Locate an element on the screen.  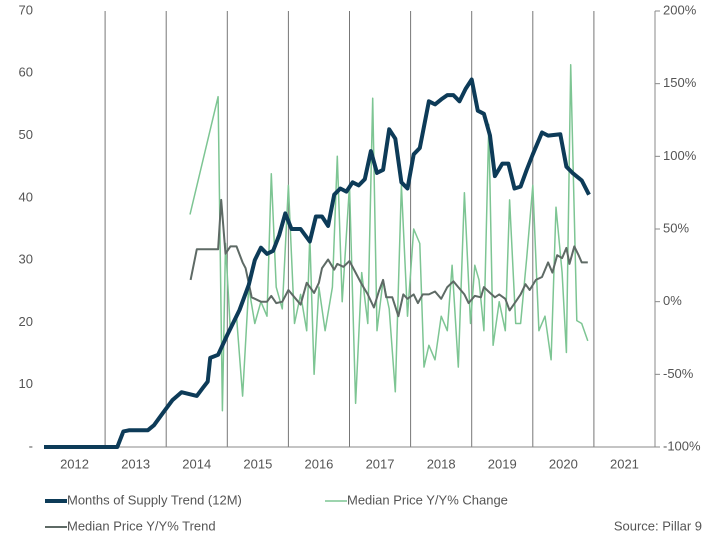
x-tick-label: 2021 is located at coordinates (624, 463).